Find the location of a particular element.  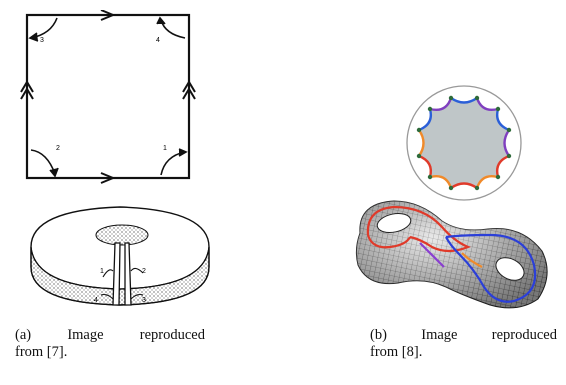

caption-a: (a) Image reproduced from [7]. is located at coordinates (110, 344).